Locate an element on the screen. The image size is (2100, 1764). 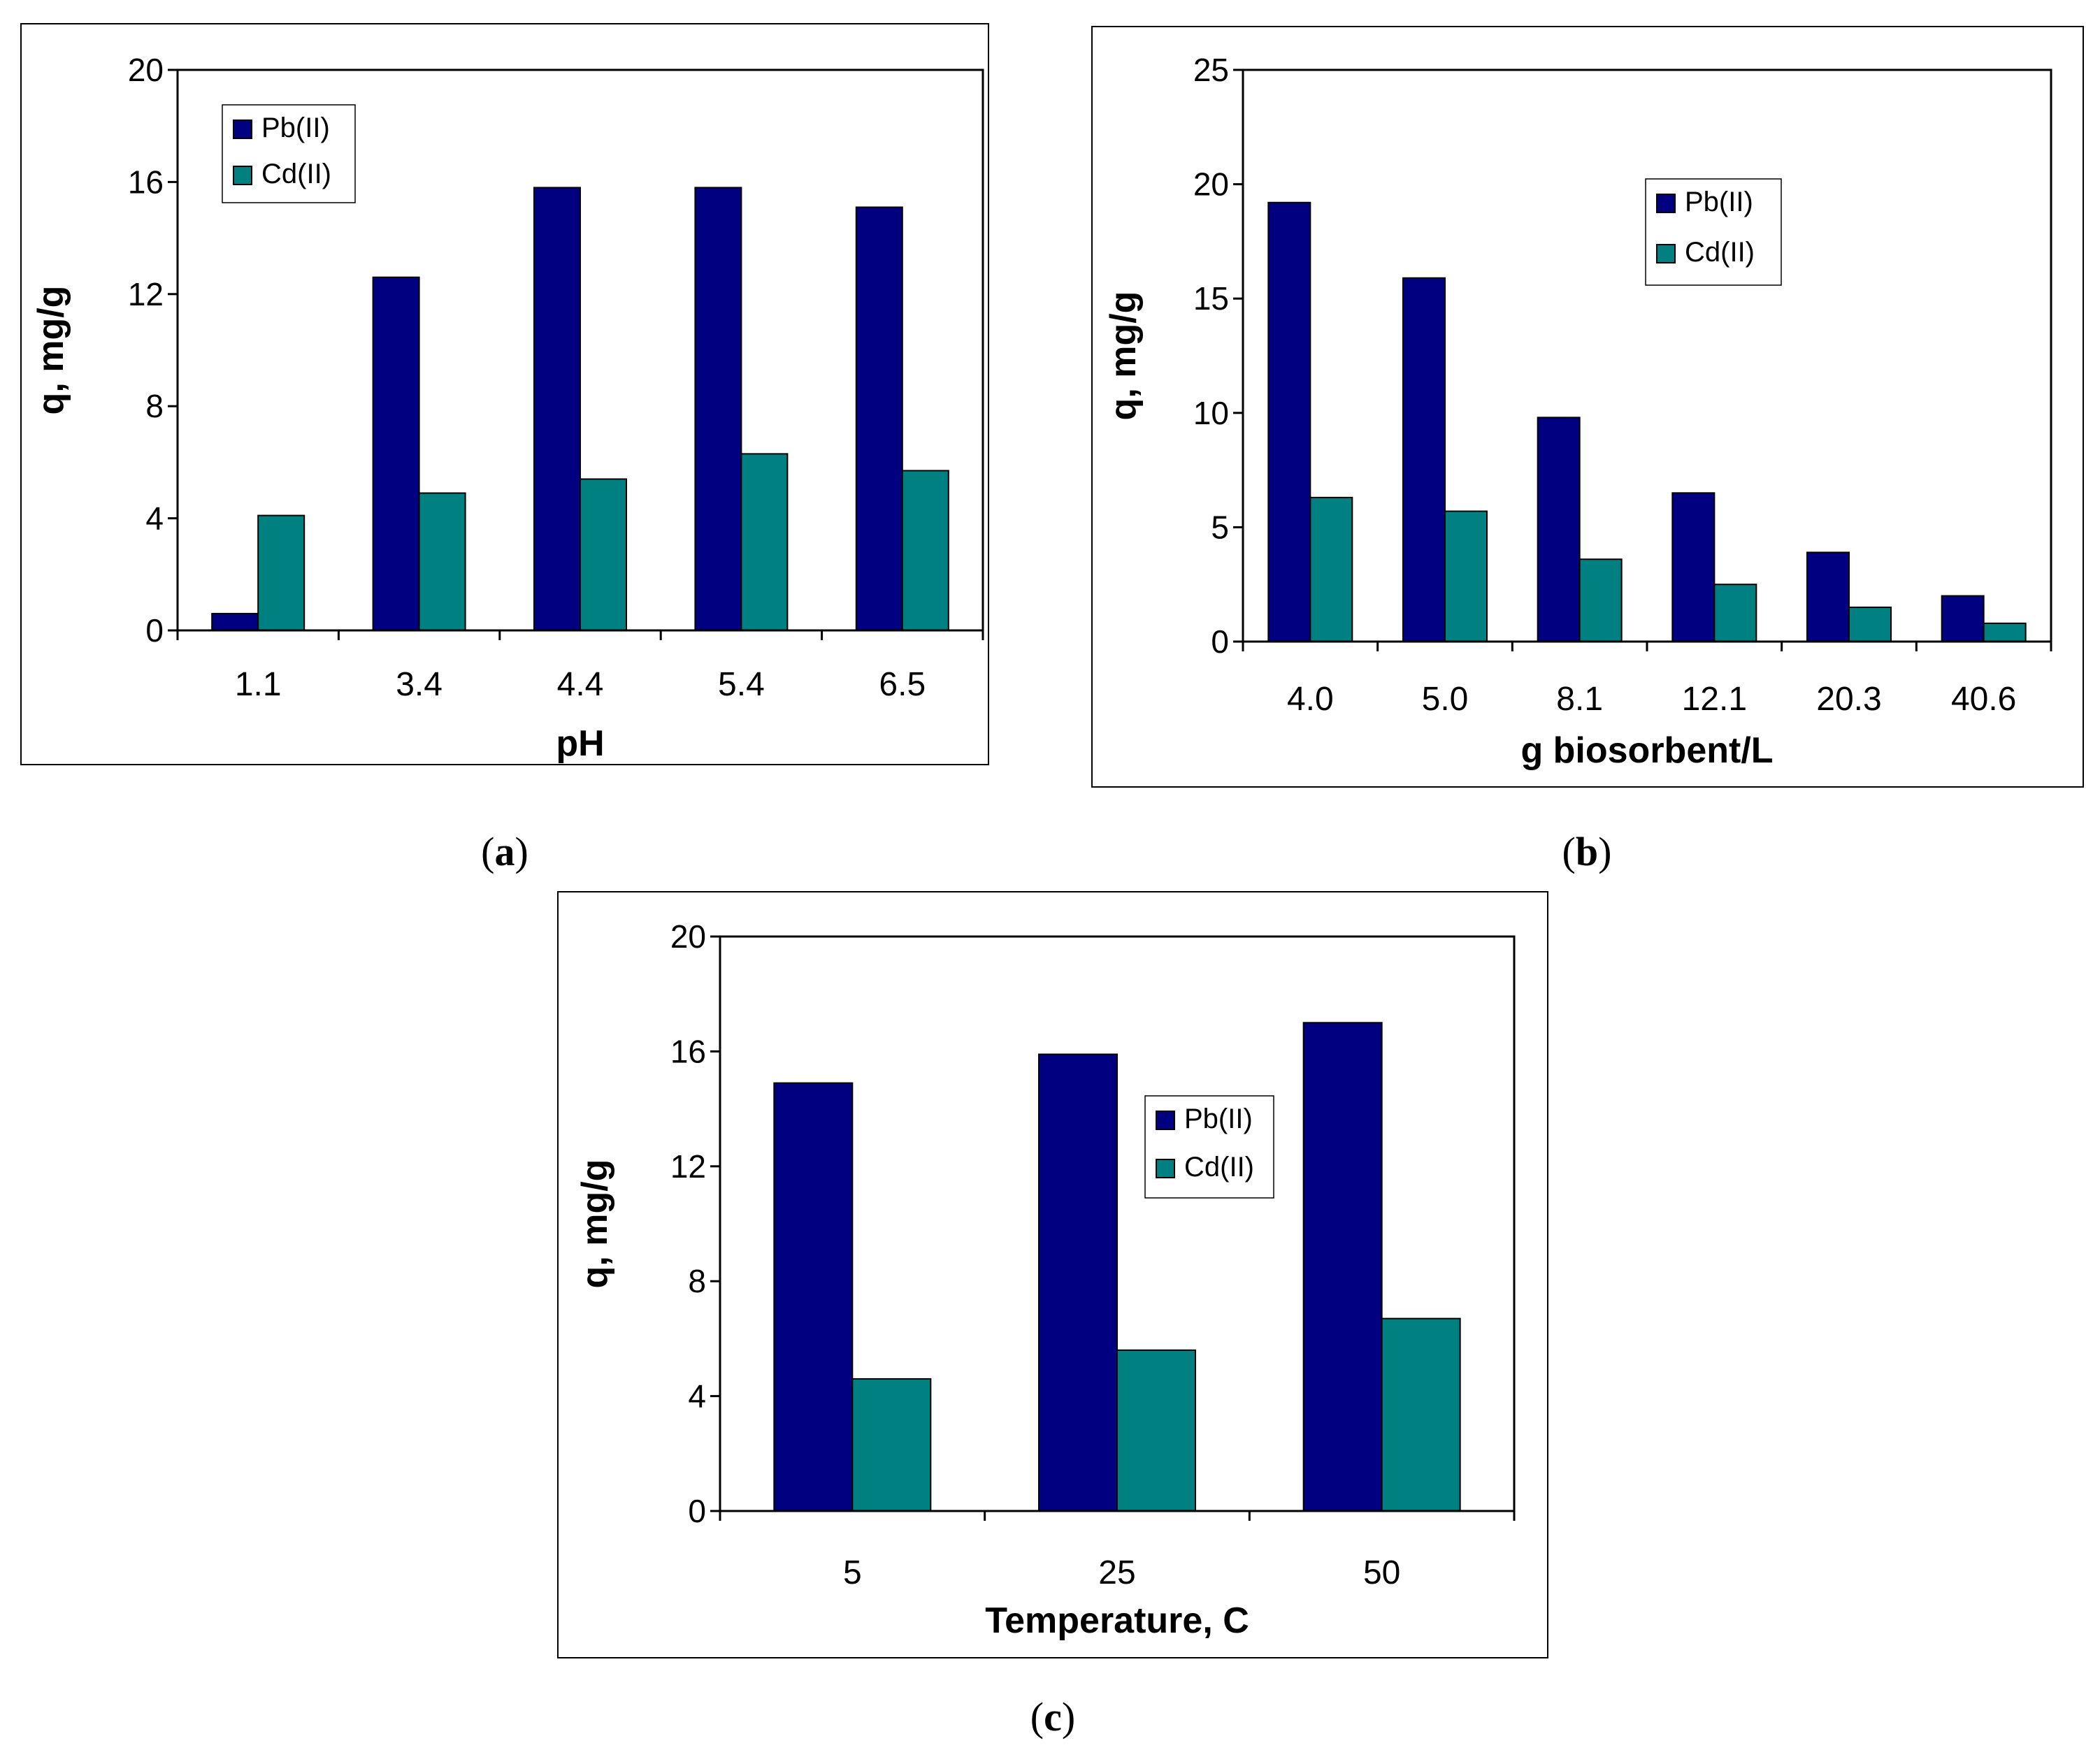
x-axis-label: g biosorbent/L is located at coordinates (1646, 750).